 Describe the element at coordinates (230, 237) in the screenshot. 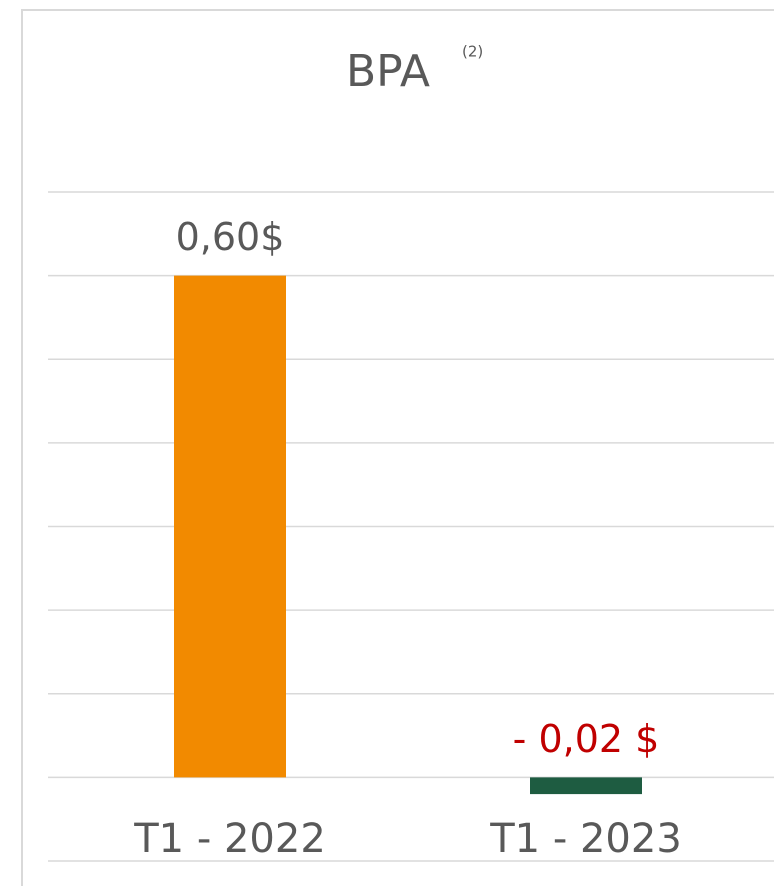

I see `data-label: 0,60$` at that location.